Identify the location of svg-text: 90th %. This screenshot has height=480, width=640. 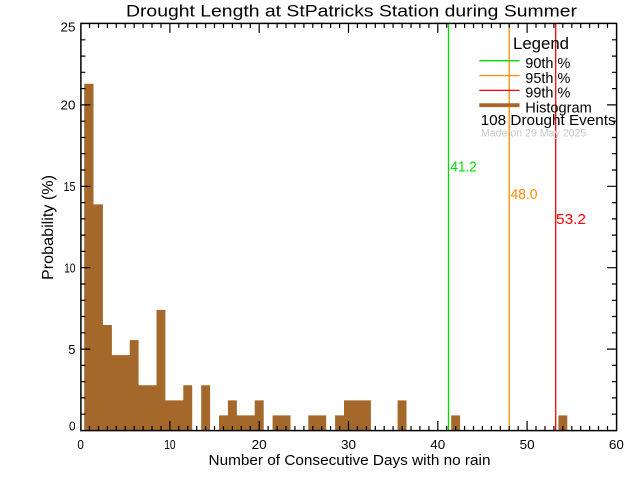
(547, 63).